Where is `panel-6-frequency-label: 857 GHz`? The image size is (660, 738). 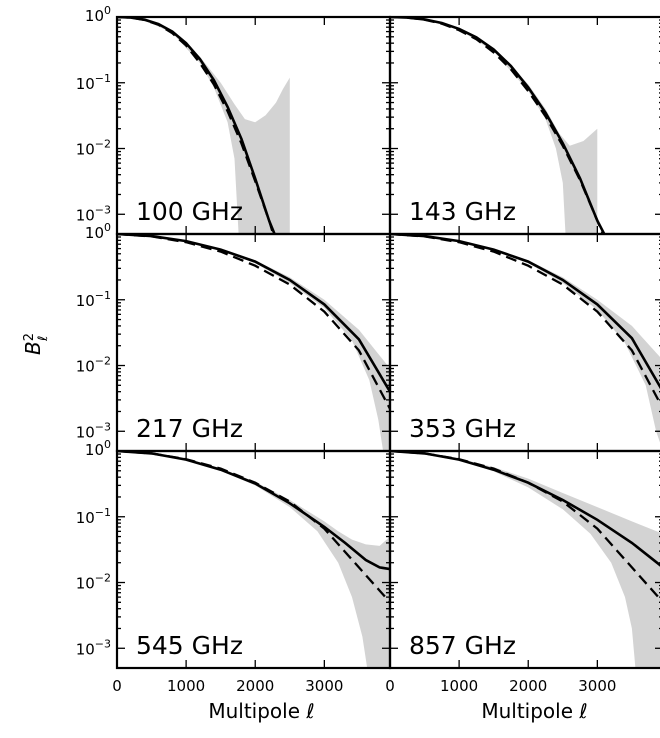
panel-6-frequency-label: 857 GHz is located at coordinates (462, 645).